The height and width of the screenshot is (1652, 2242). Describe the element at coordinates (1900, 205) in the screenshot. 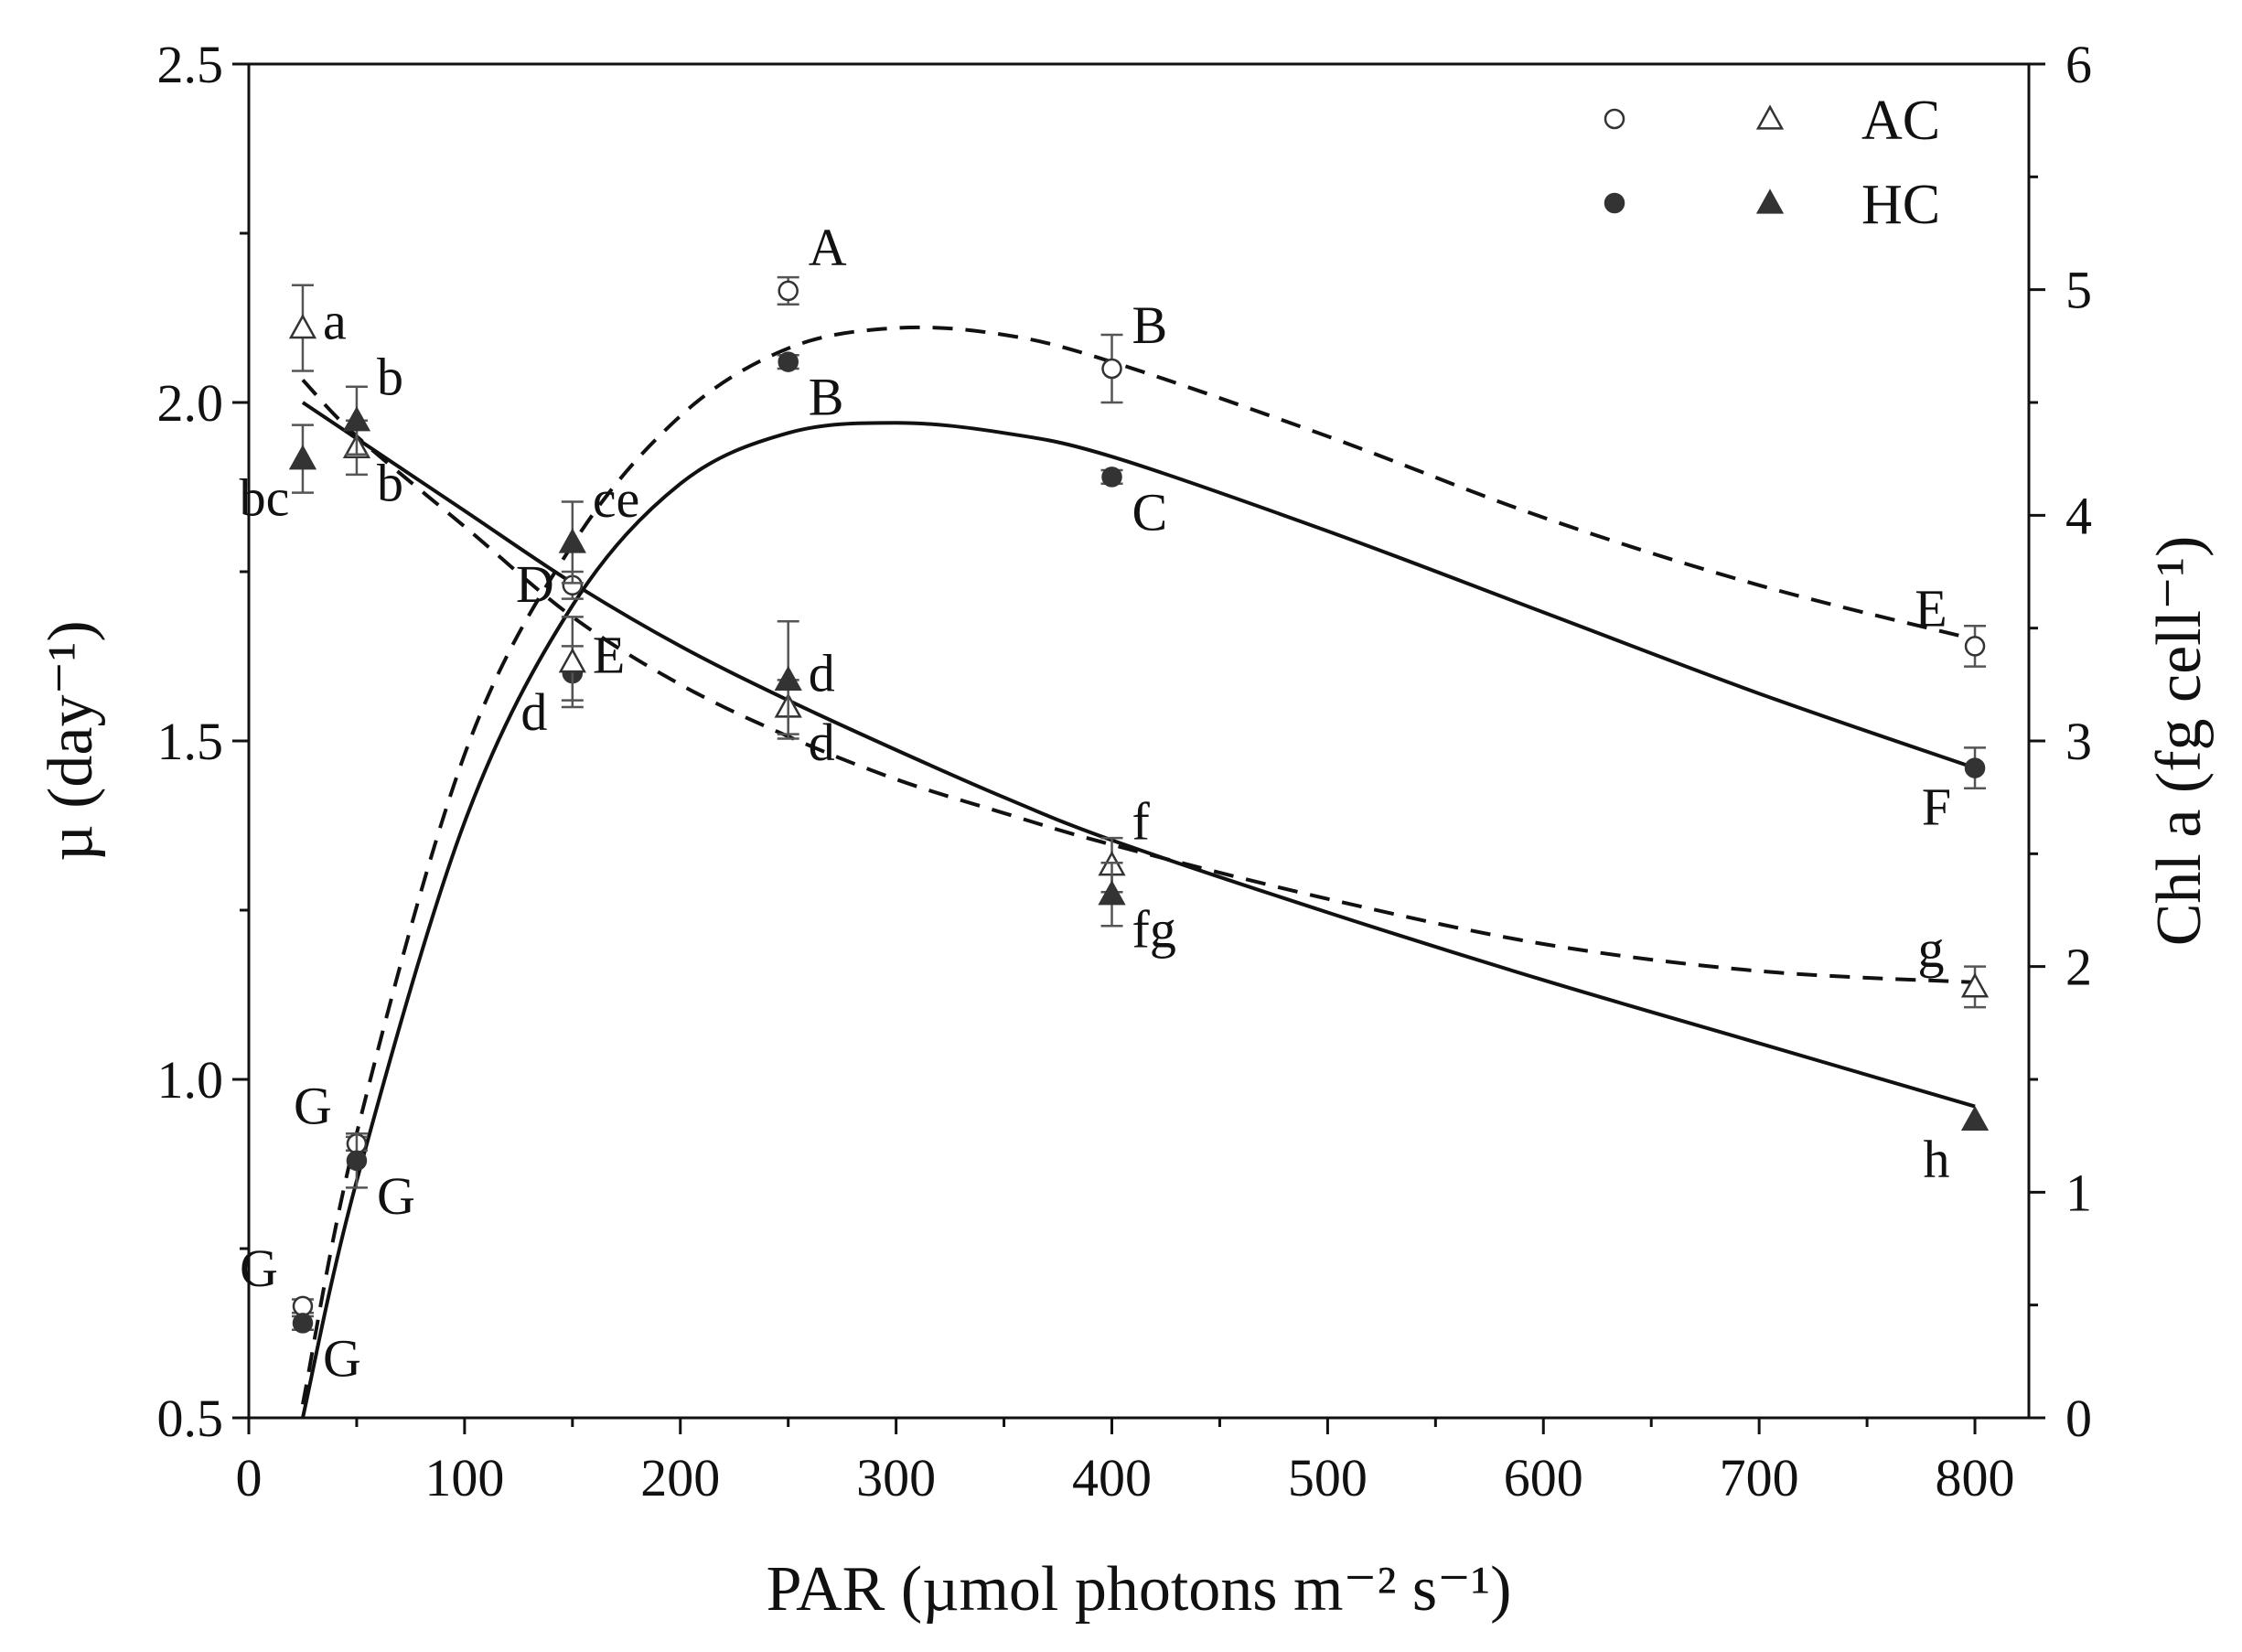

I see `legend-label-hc: HC` at that location.